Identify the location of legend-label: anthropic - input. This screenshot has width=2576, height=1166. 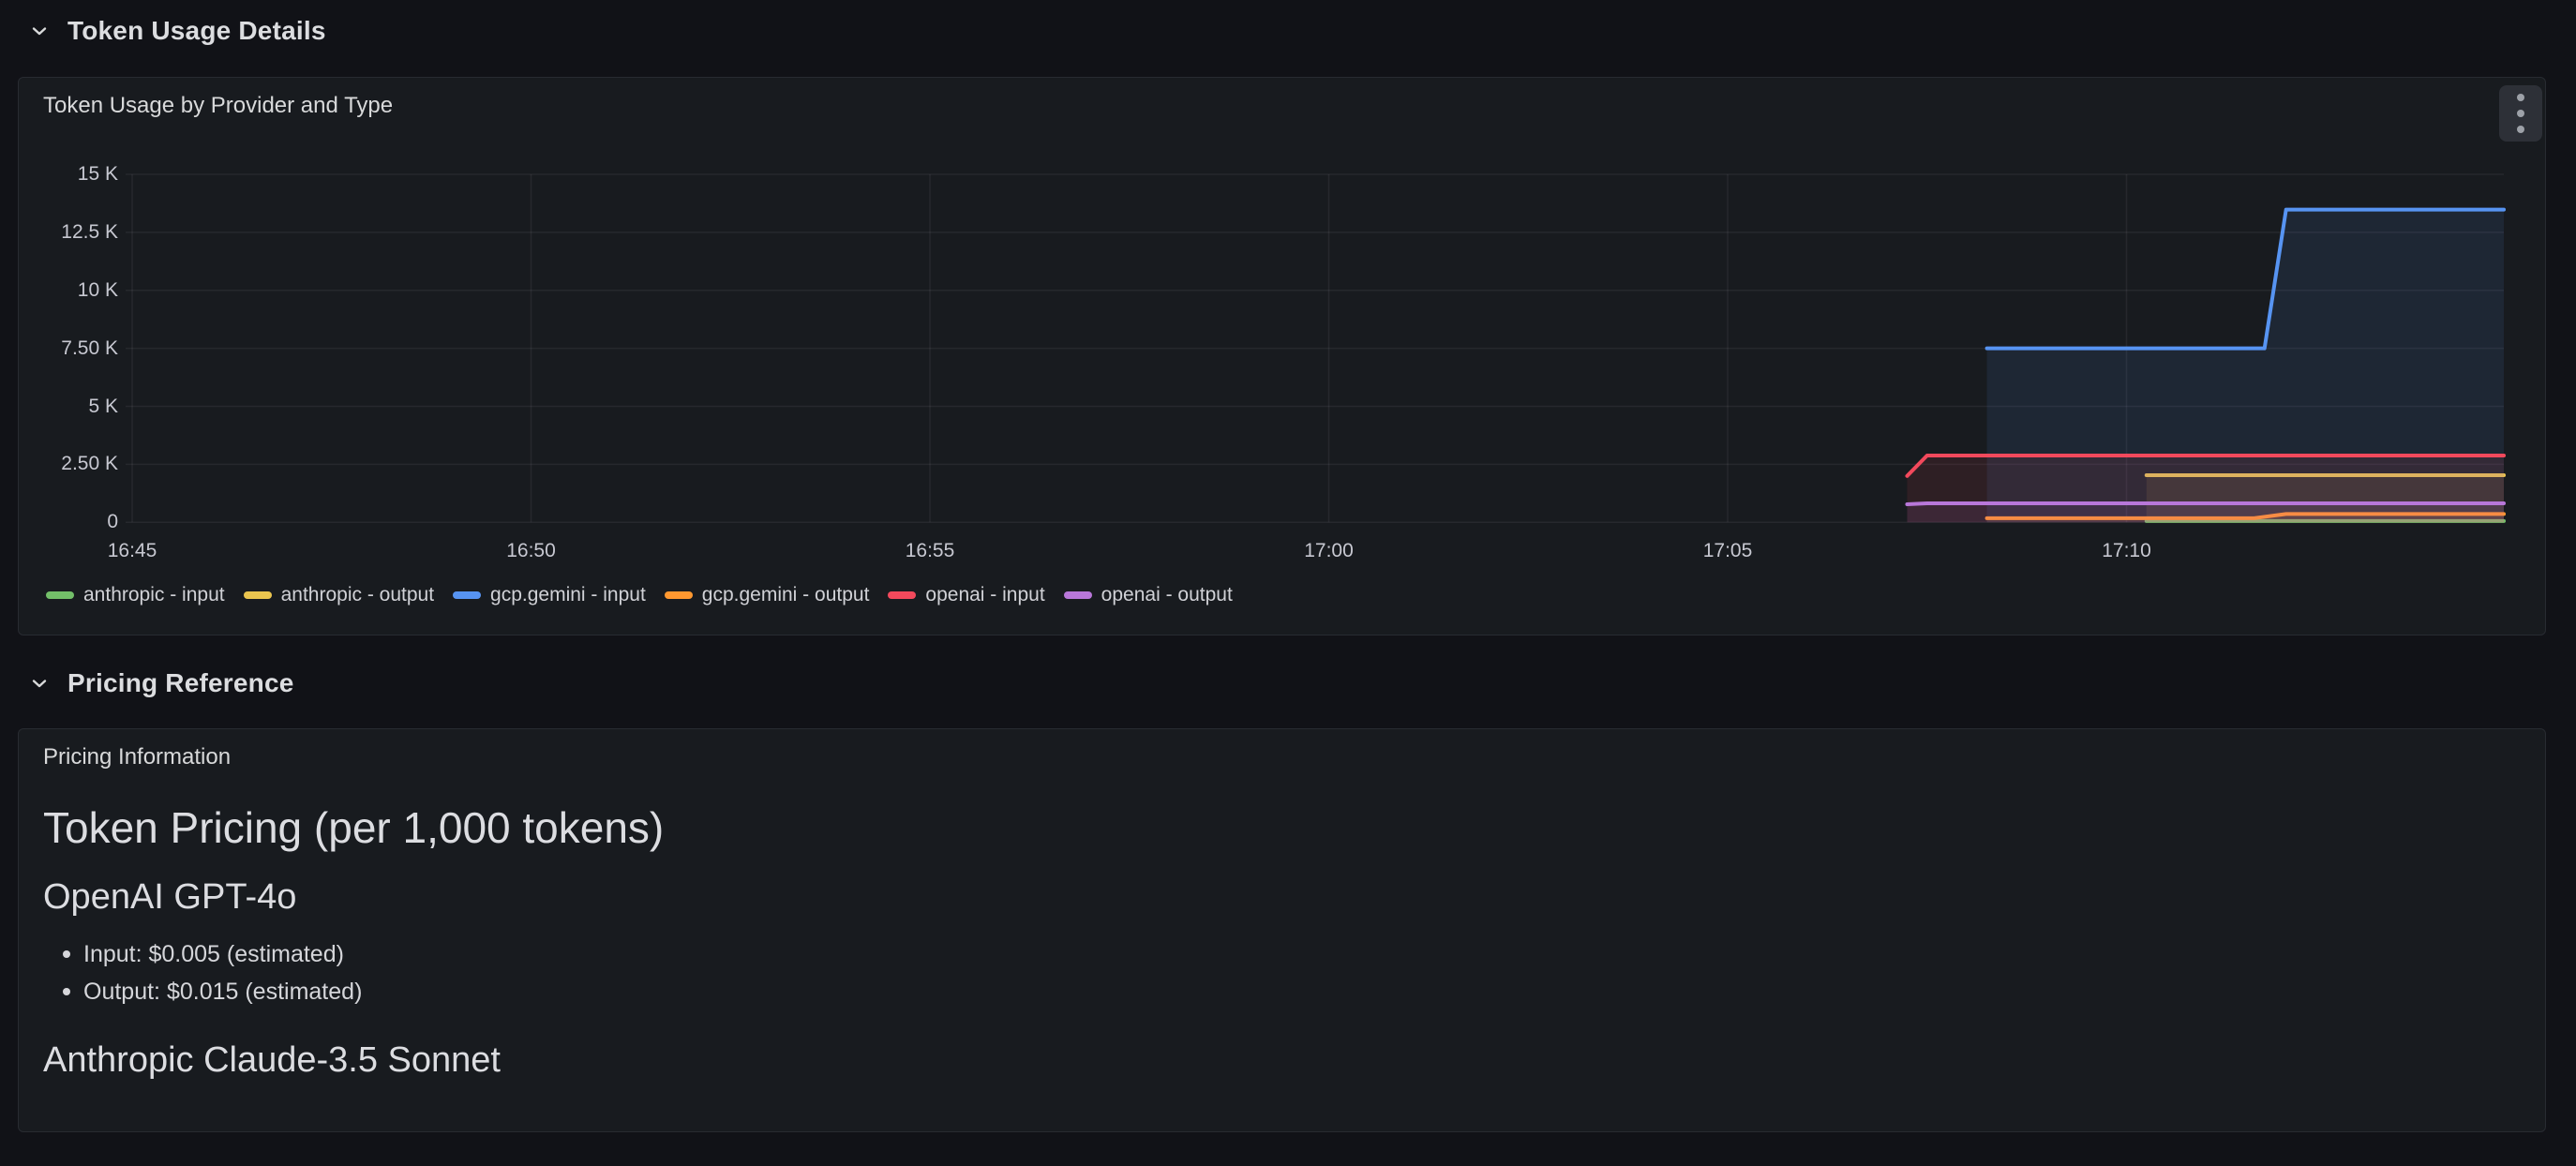
(154, 594).